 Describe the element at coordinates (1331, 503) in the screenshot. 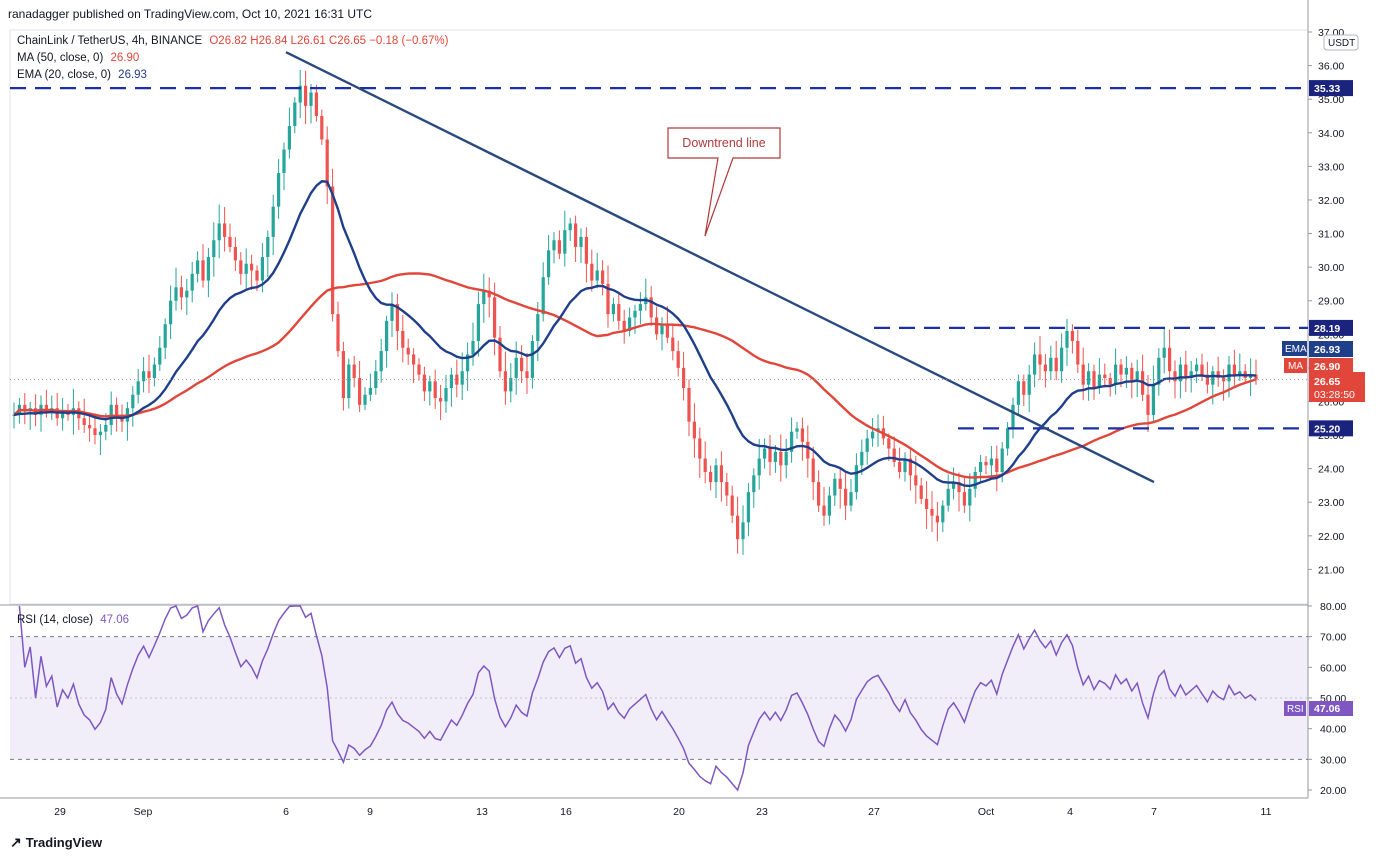

I see `price-tick-label: 23.00` at that location.